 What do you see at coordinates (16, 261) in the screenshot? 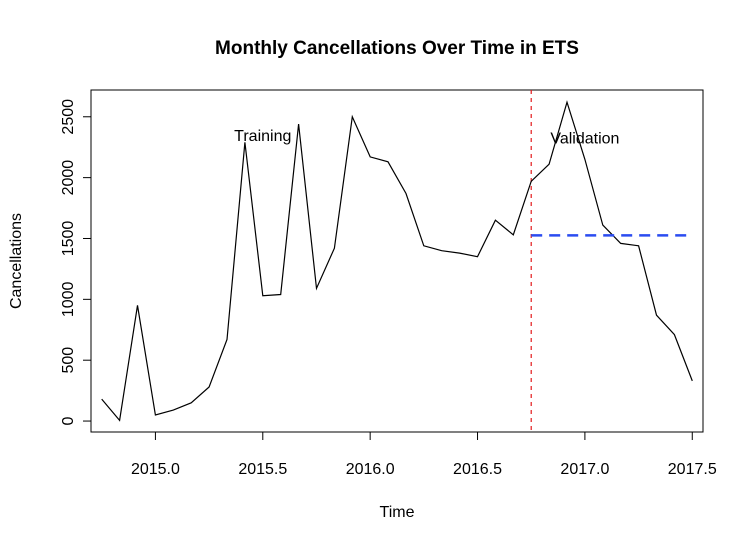
I see `y-axis-label: Cancellations` at bounding box center [16, 261].